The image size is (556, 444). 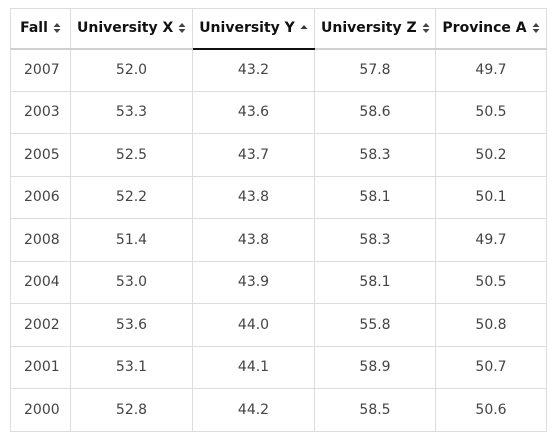 I want to click on column-header-university-y: University Y, so click(x=253, y=29).